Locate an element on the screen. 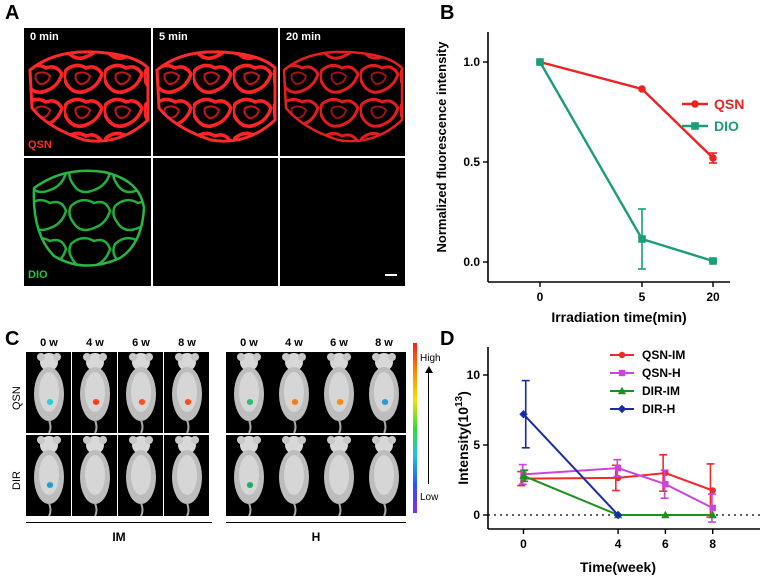 The image size is (775, 583). qsn-20min-image: 20 min is located at coordinates (342, 92).